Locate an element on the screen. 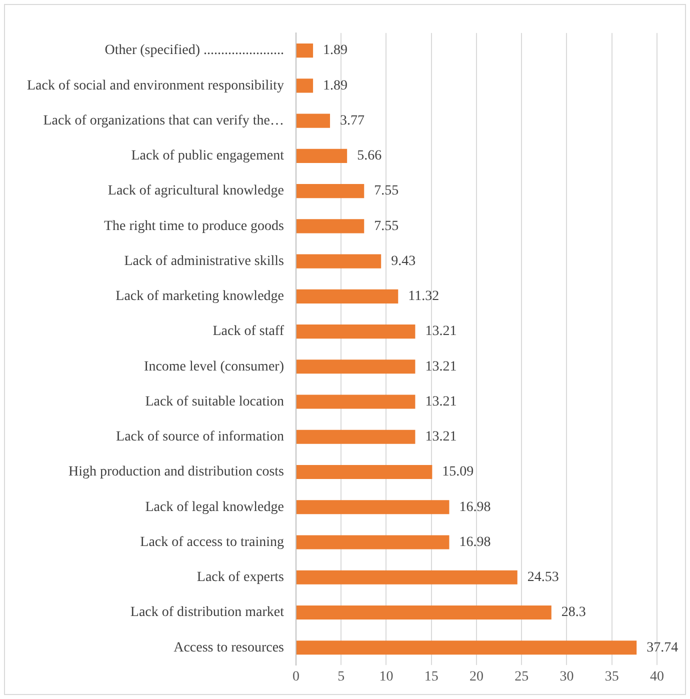  data-label: 24.53 is located at coordinates (543, 578).